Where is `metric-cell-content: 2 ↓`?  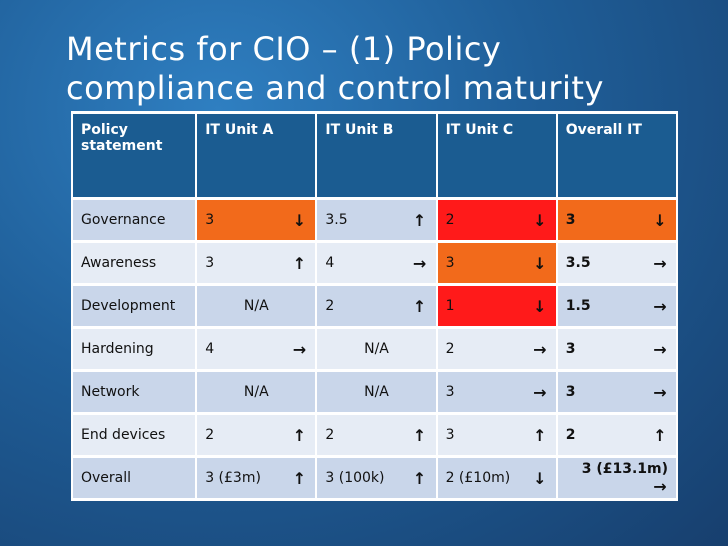
metric-cell-content: 2 ↓ is located at coordinates (497, 220).